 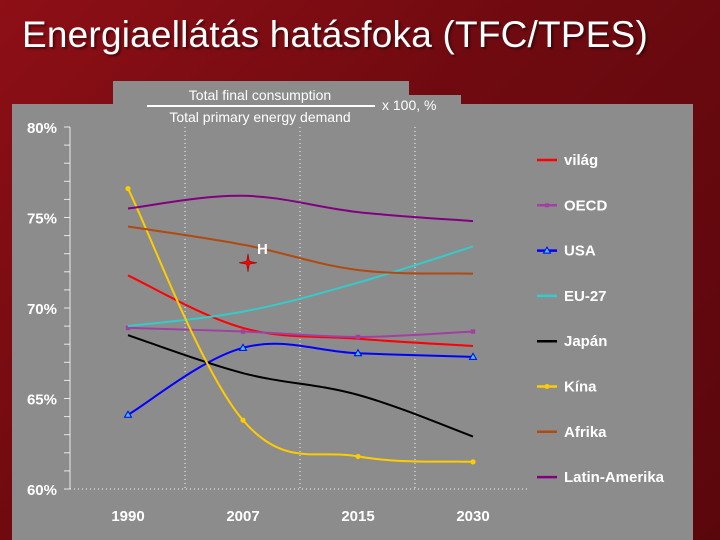 What do you see at coordinates (335, 34) in the screenshot?
I see `page-title: Energiaellátás hatásfoka (TFC/TPES)` at bounding box center [335, 34].